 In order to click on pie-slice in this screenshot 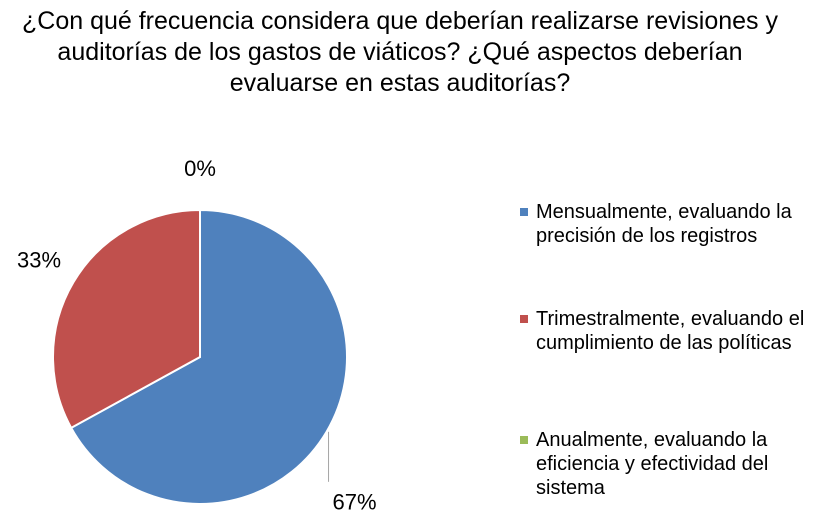, I will do `click(126, 319)`.